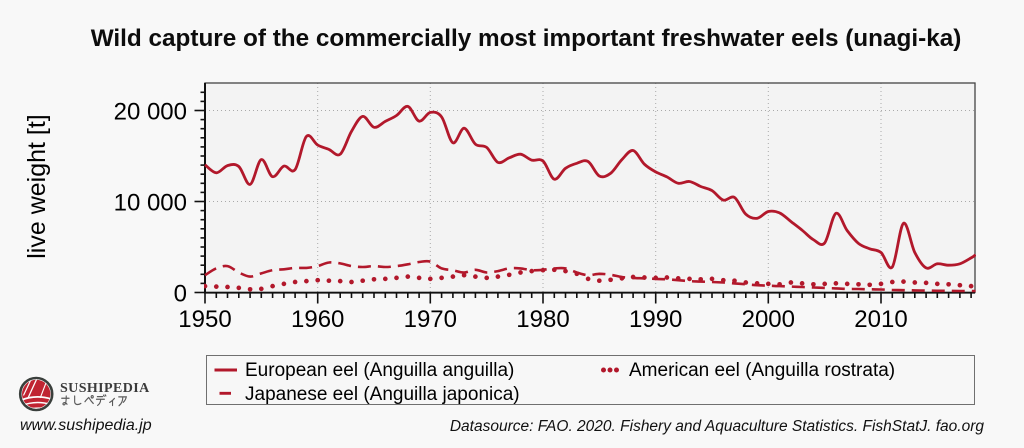  I want to click on svg-text: 2000, so click(768, 319).